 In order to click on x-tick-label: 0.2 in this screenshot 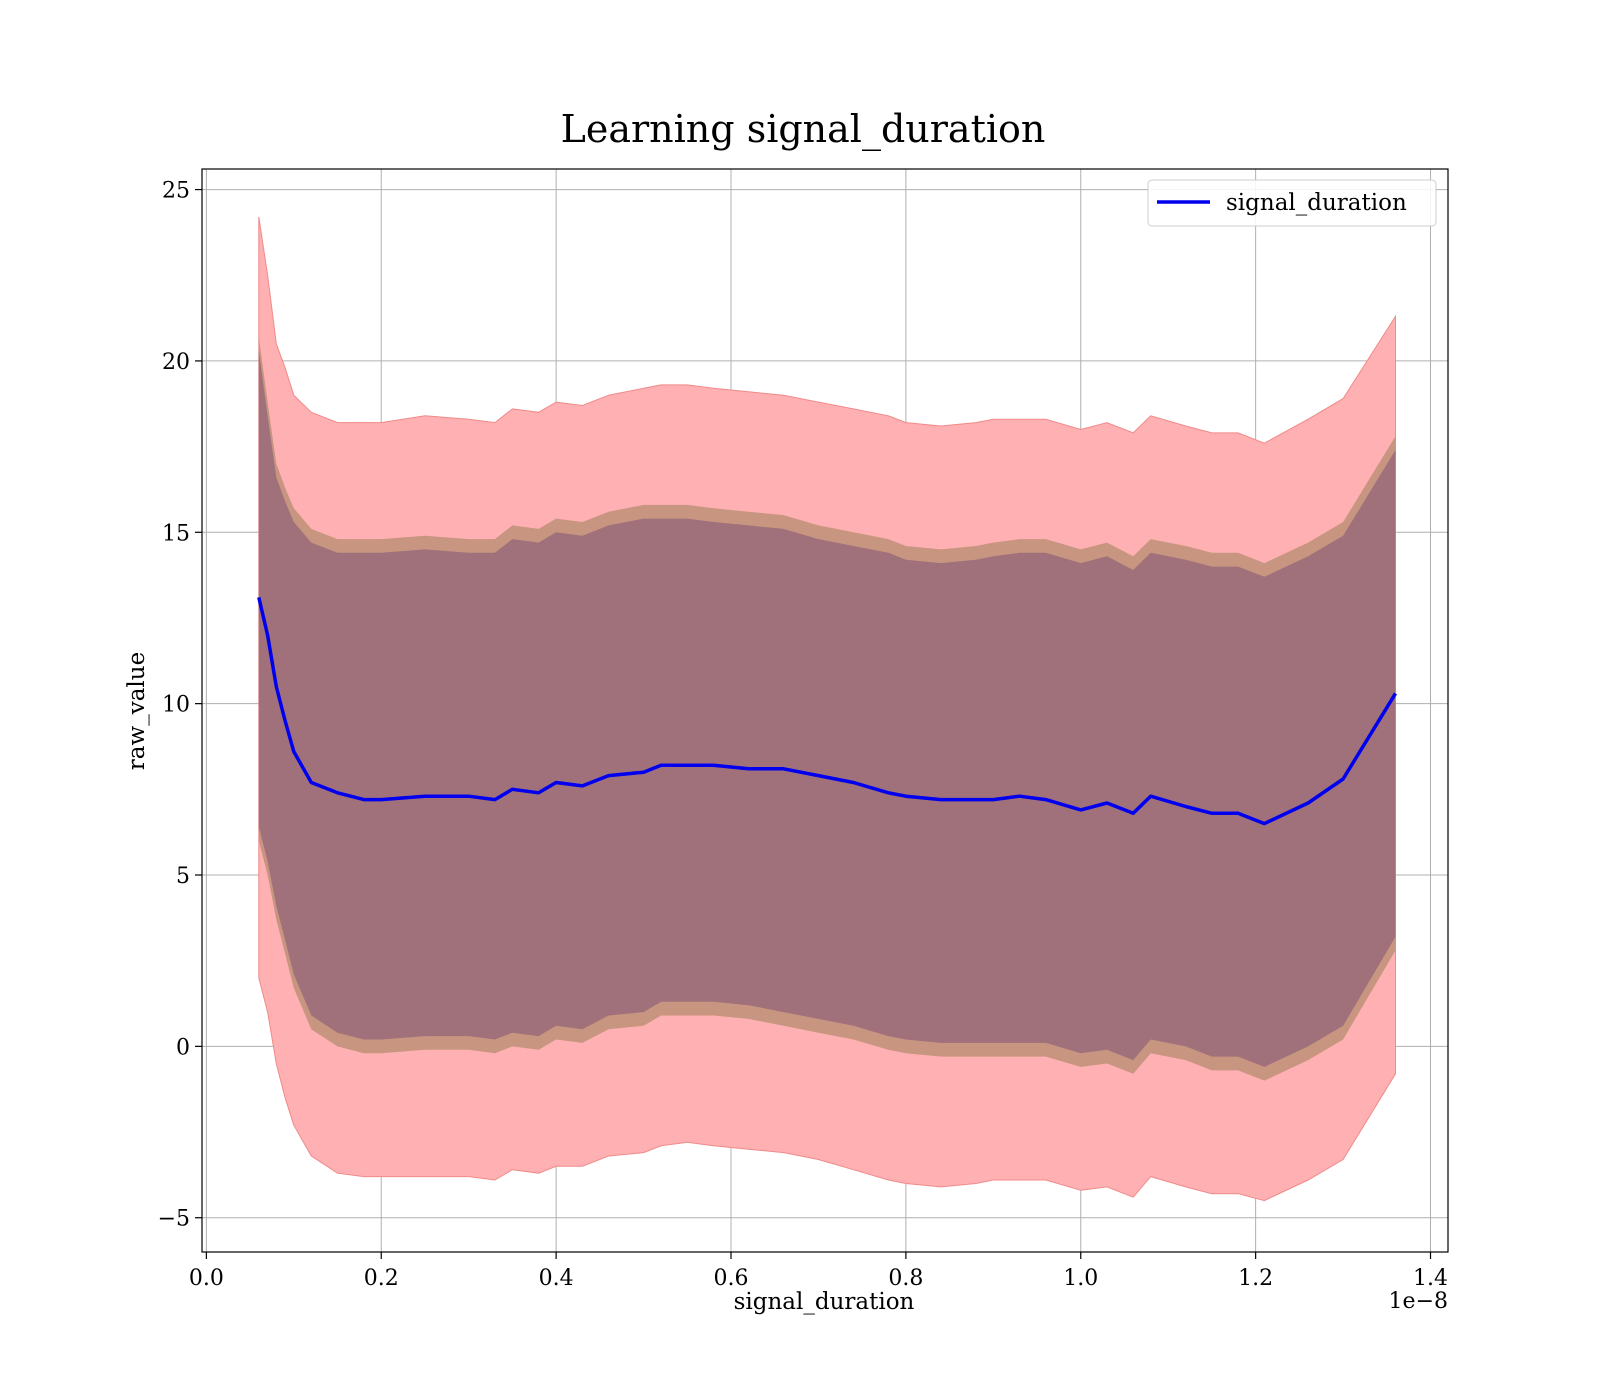, I will do `click(381, 1278)`.